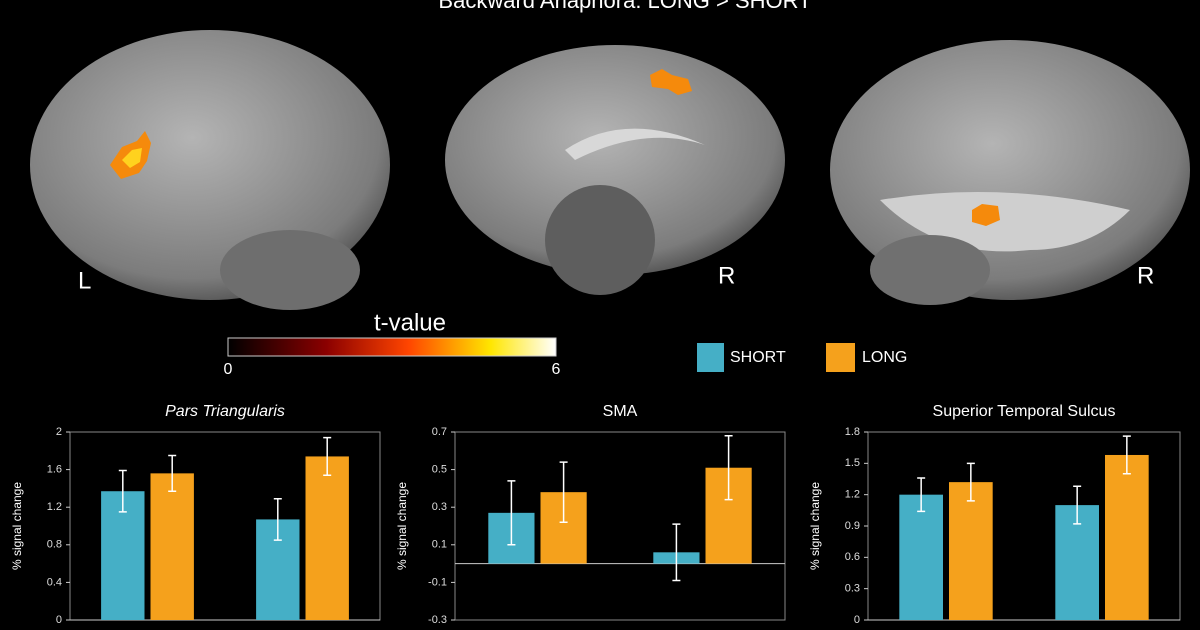 The image size is (1200, 630). I want to click on plot-frame, so click(620, 526).